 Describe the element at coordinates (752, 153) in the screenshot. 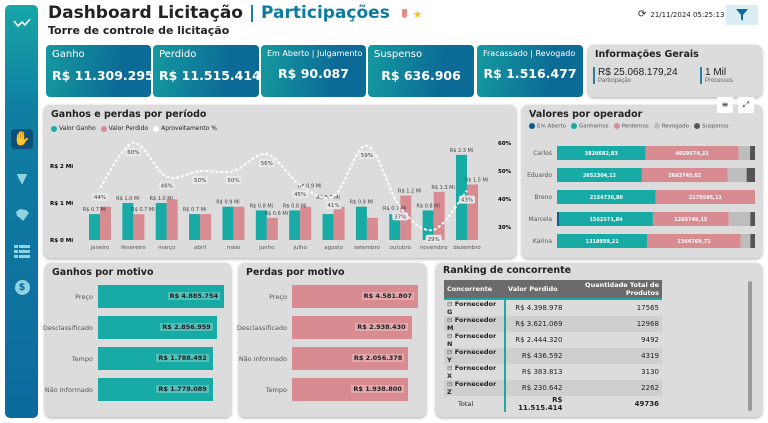

I see `bar-segment-suspenso` at that location.